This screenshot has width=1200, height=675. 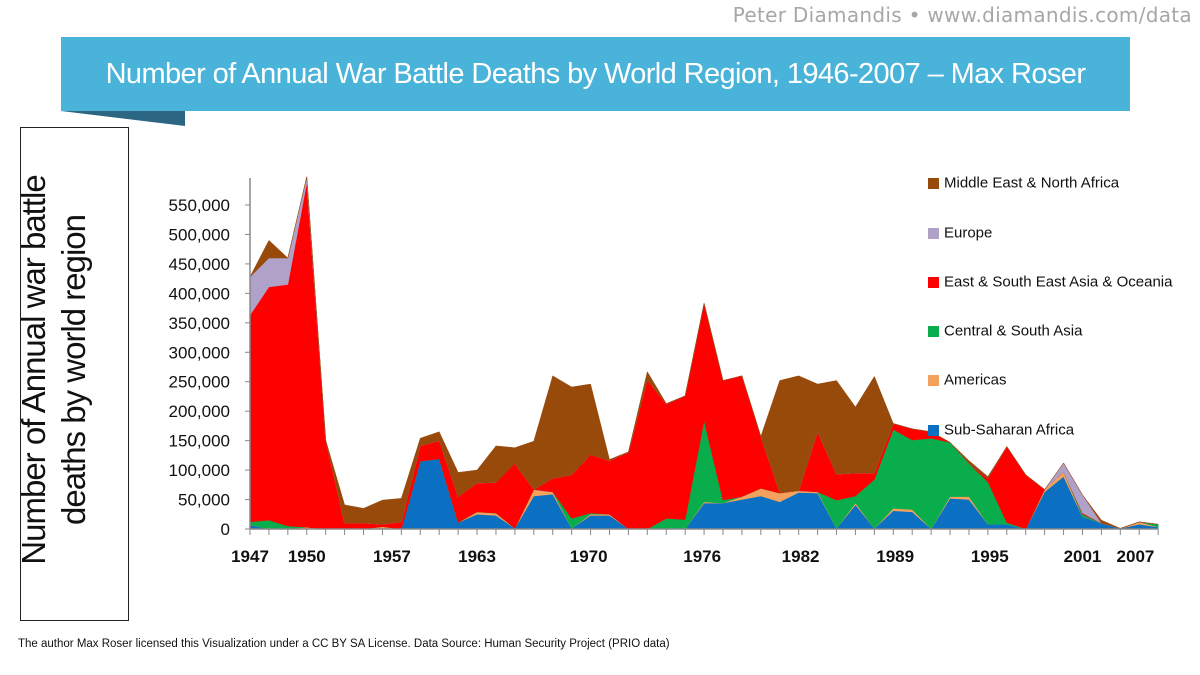 I want to click on legend-label: Americas, so click(x=975, y=380).